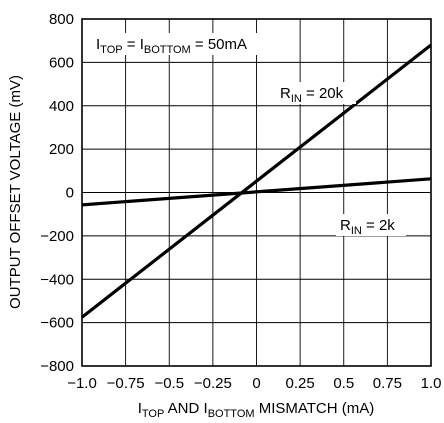 The width and height of the screenshot is (444, 423). I want to click on condition-annotation-background, so click(184, 44).